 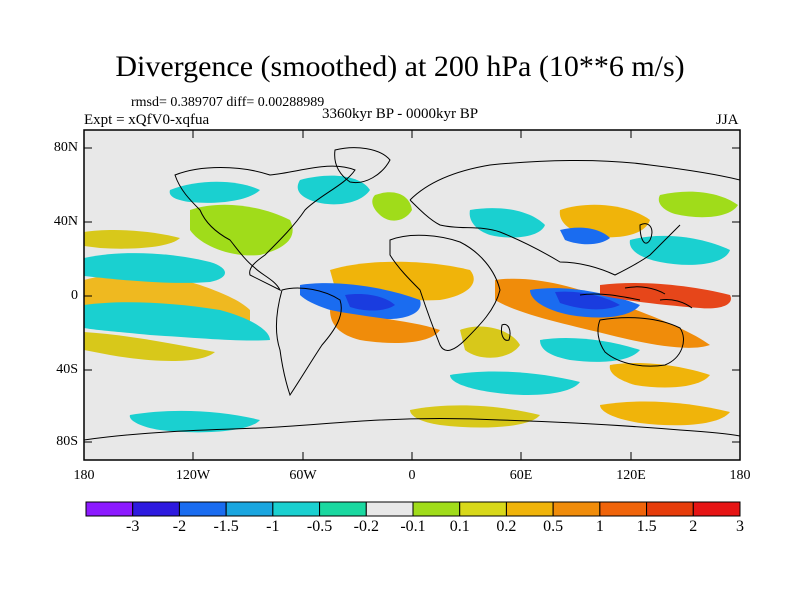 I want to click on y-label-40s: 40S, so click(x=67, y=369).